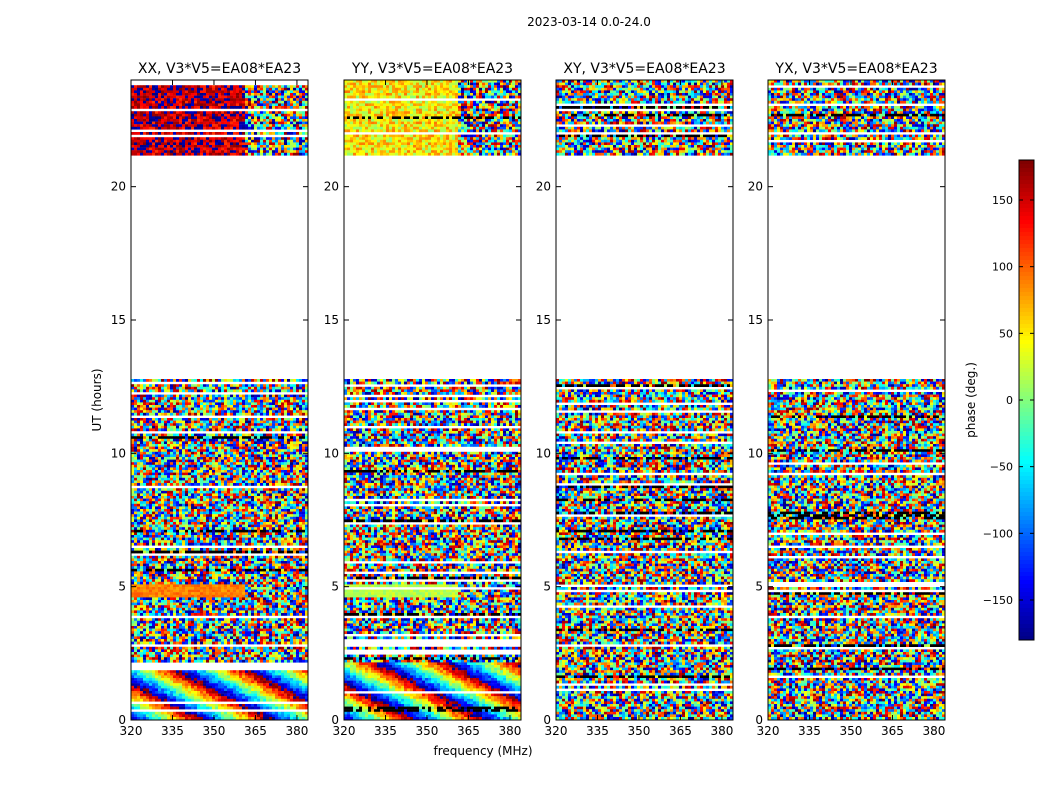  I want to click on colorbar-label: phase (deg.), so click(971, 400).